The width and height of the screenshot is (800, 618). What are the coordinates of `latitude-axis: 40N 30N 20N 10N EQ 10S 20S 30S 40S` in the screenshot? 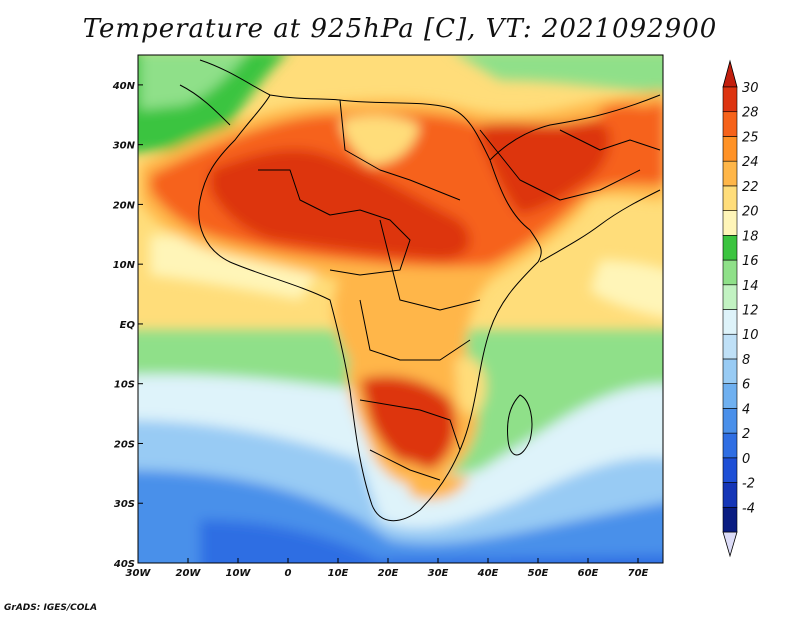 It's located at (127, 325).